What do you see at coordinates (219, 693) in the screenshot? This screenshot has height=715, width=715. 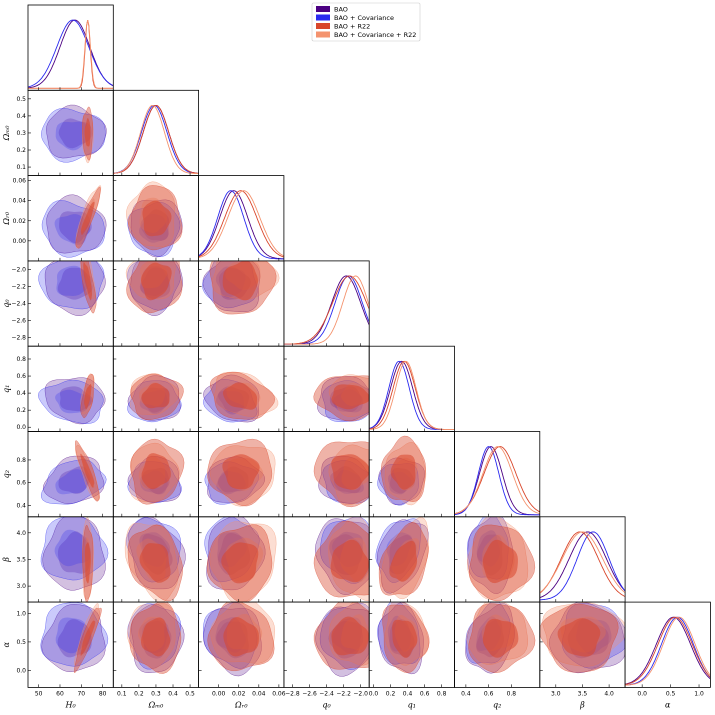 I see `x-tick-label: 0.00` at bounding box center [219, 693].